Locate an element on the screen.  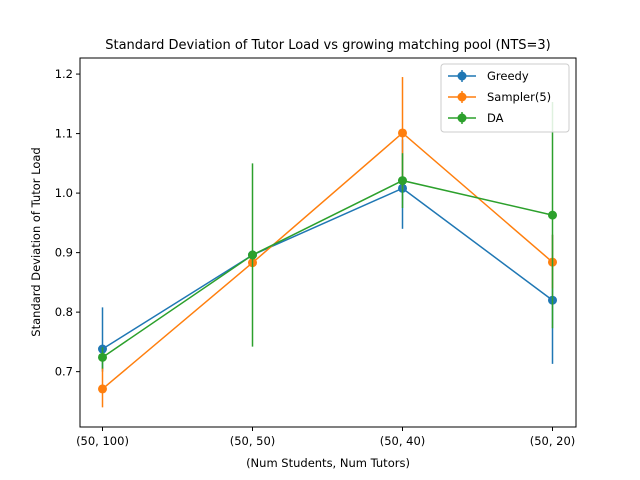
y-tick-label: 0.7 is located at coordinates (64, 372).